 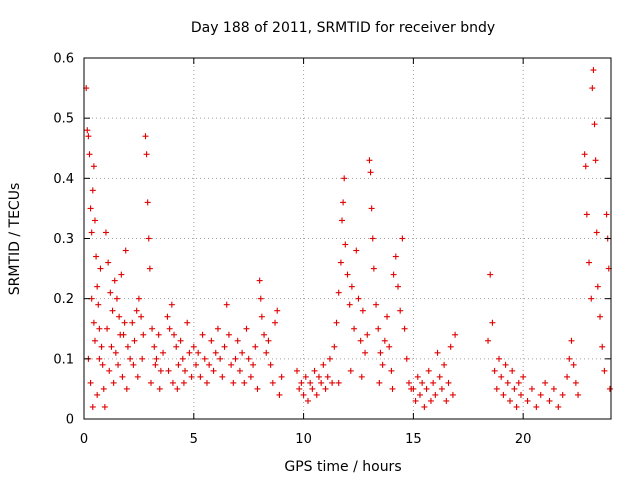 What do you see at coordinates (63, 239) in the screenshot?
I see `y-tick-label: 0.3` at bounding box center [63, 239].